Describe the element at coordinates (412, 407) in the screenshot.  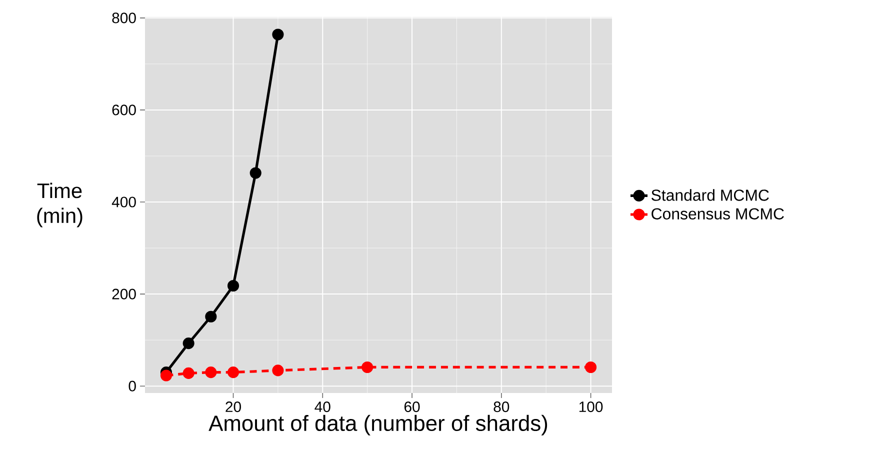
I see `x-tick-label: 60` at that location.